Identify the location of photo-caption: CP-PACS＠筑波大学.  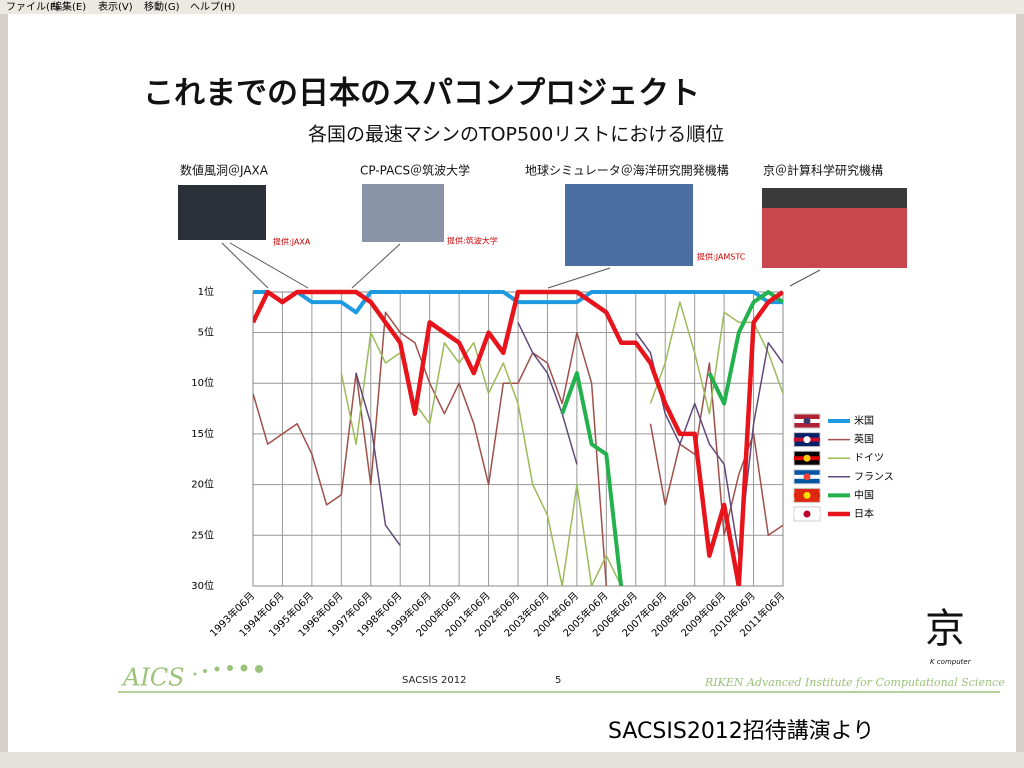
(415, 170).